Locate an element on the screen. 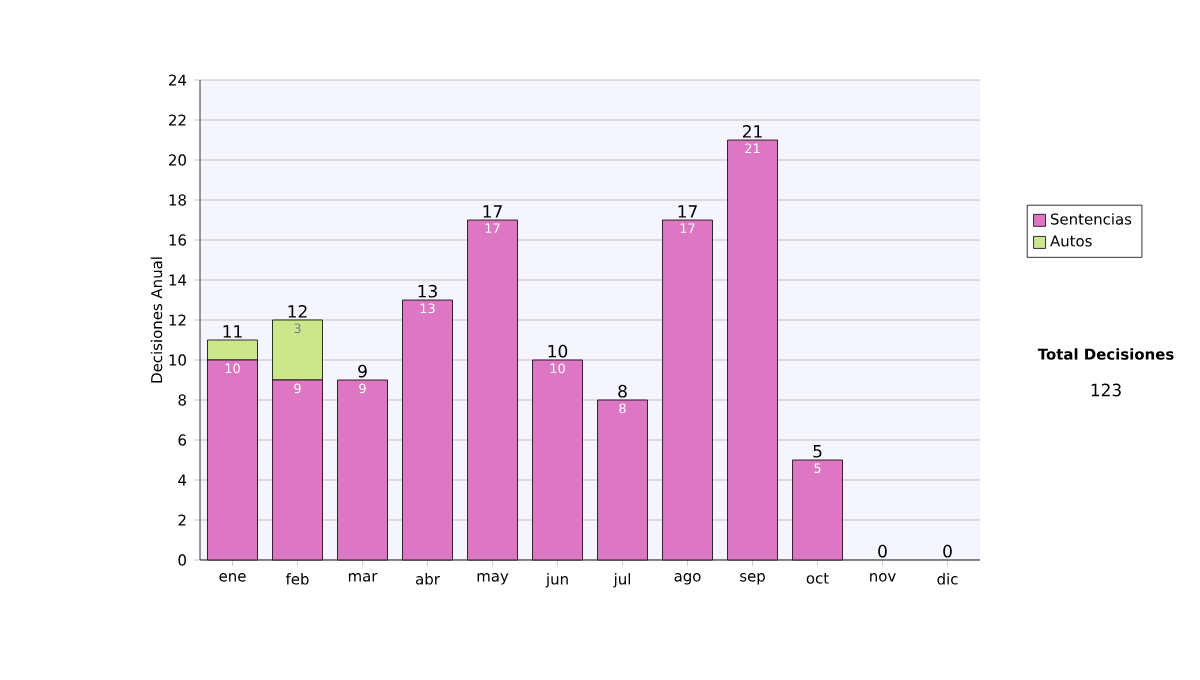 The image size is (1200, 680). total-label: 11 is located at coordinates (232, 331).